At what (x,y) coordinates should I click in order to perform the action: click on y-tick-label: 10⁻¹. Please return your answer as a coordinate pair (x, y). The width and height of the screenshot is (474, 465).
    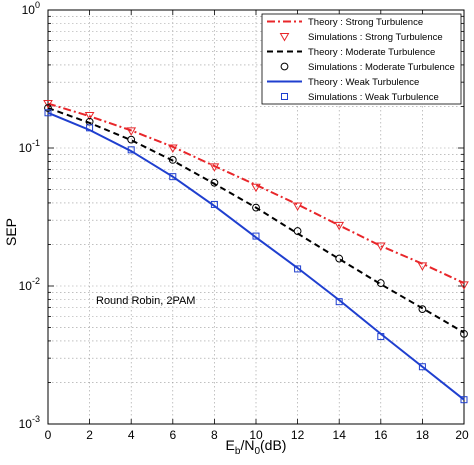
    Looking at the image, I should click on (29, 146).